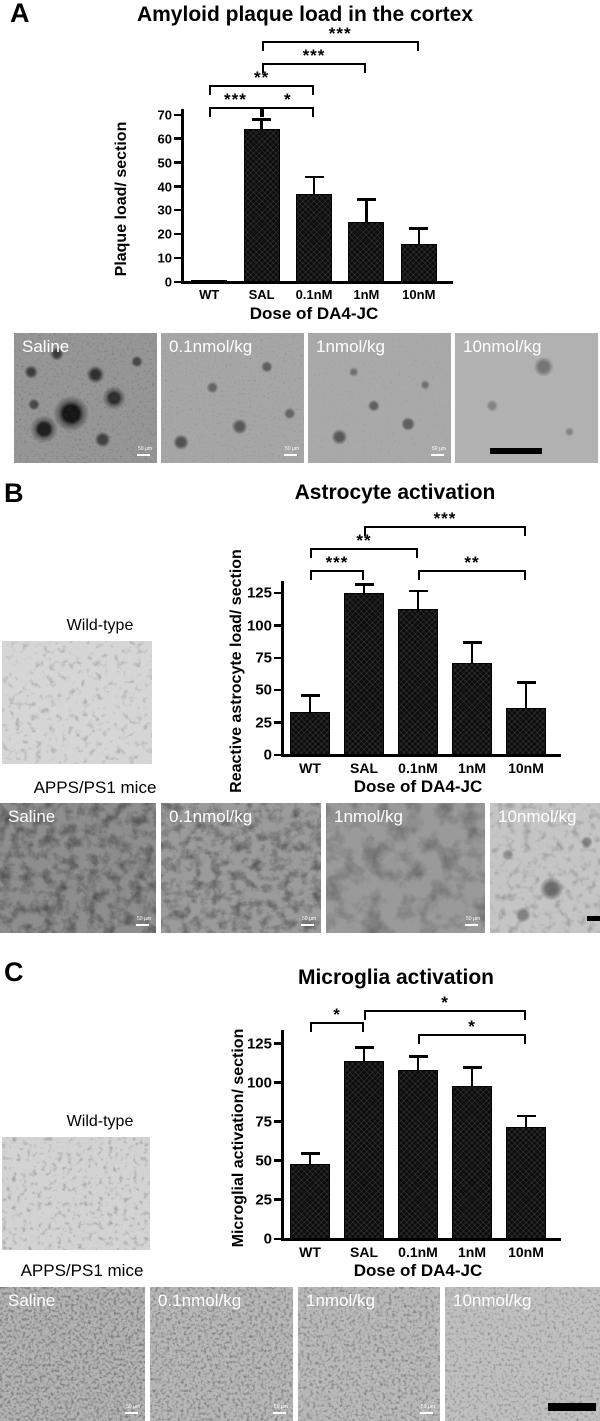 The image size is (600, 1421). I want to click on apps-ps1-label: APPS/PS1 mice, so click(82, 1270).